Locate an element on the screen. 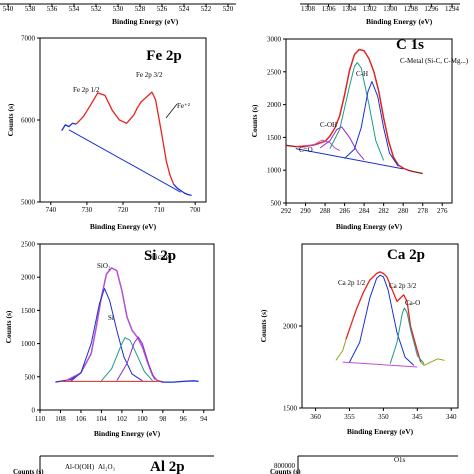 Image resolution: width=474 pixels, height=474 pixels. panel-5-xtick-label: 340 is located at coordinates (451, 417).